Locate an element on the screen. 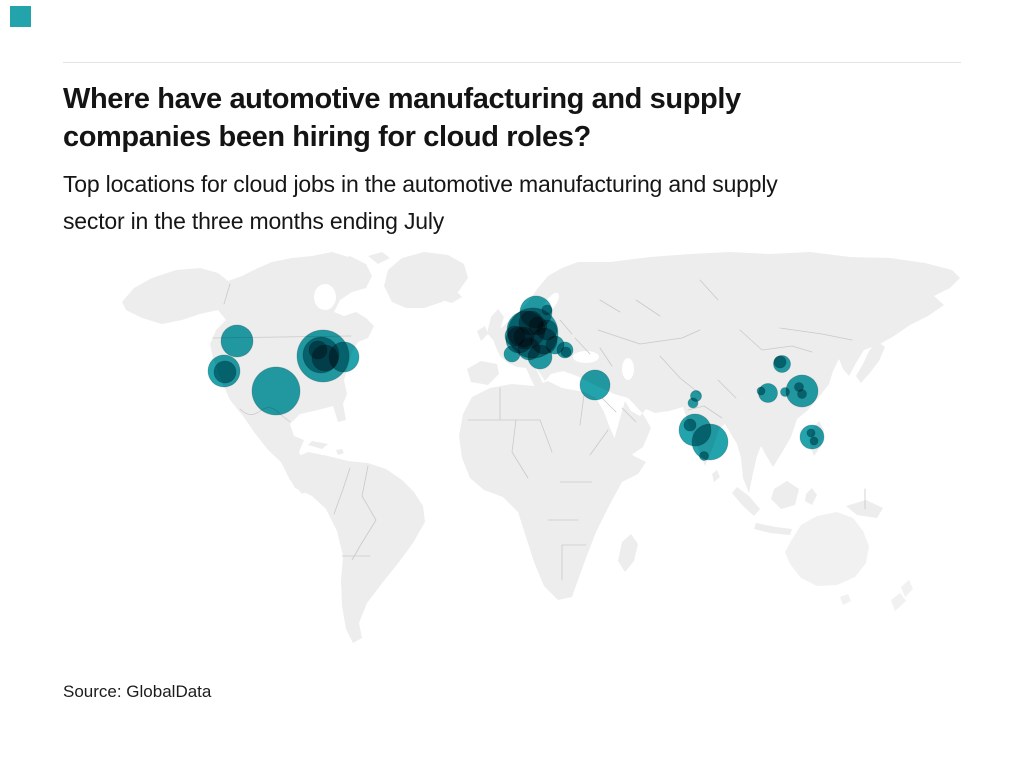  source-note: Source: GlobalData is located at coordinates (137, 691).